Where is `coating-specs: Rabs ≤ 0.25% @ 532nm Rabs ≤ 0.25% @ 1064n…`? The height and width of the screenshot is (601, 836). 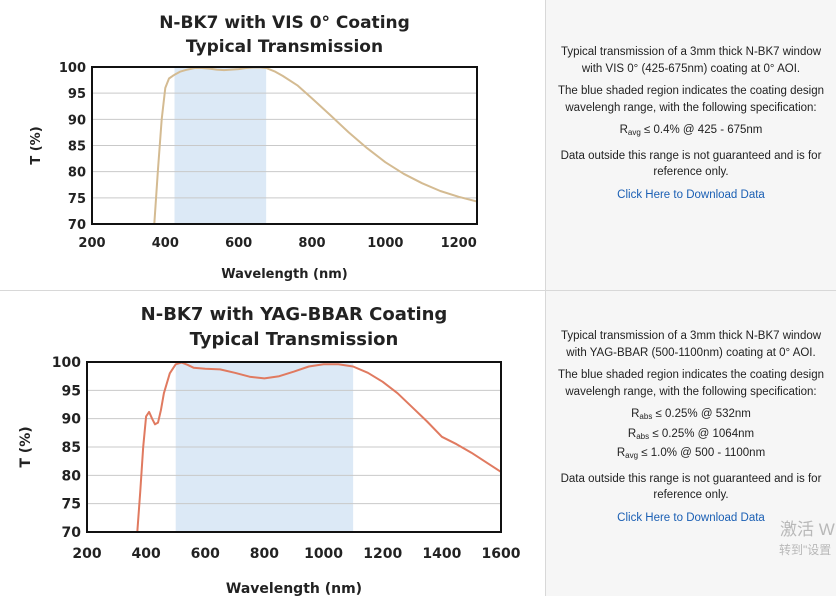
coating-specs: Rabs ≤ 0.25% @ 532nm Rabs ≤ 0.25% @ 1064n… is located at coordinates (691, 435).